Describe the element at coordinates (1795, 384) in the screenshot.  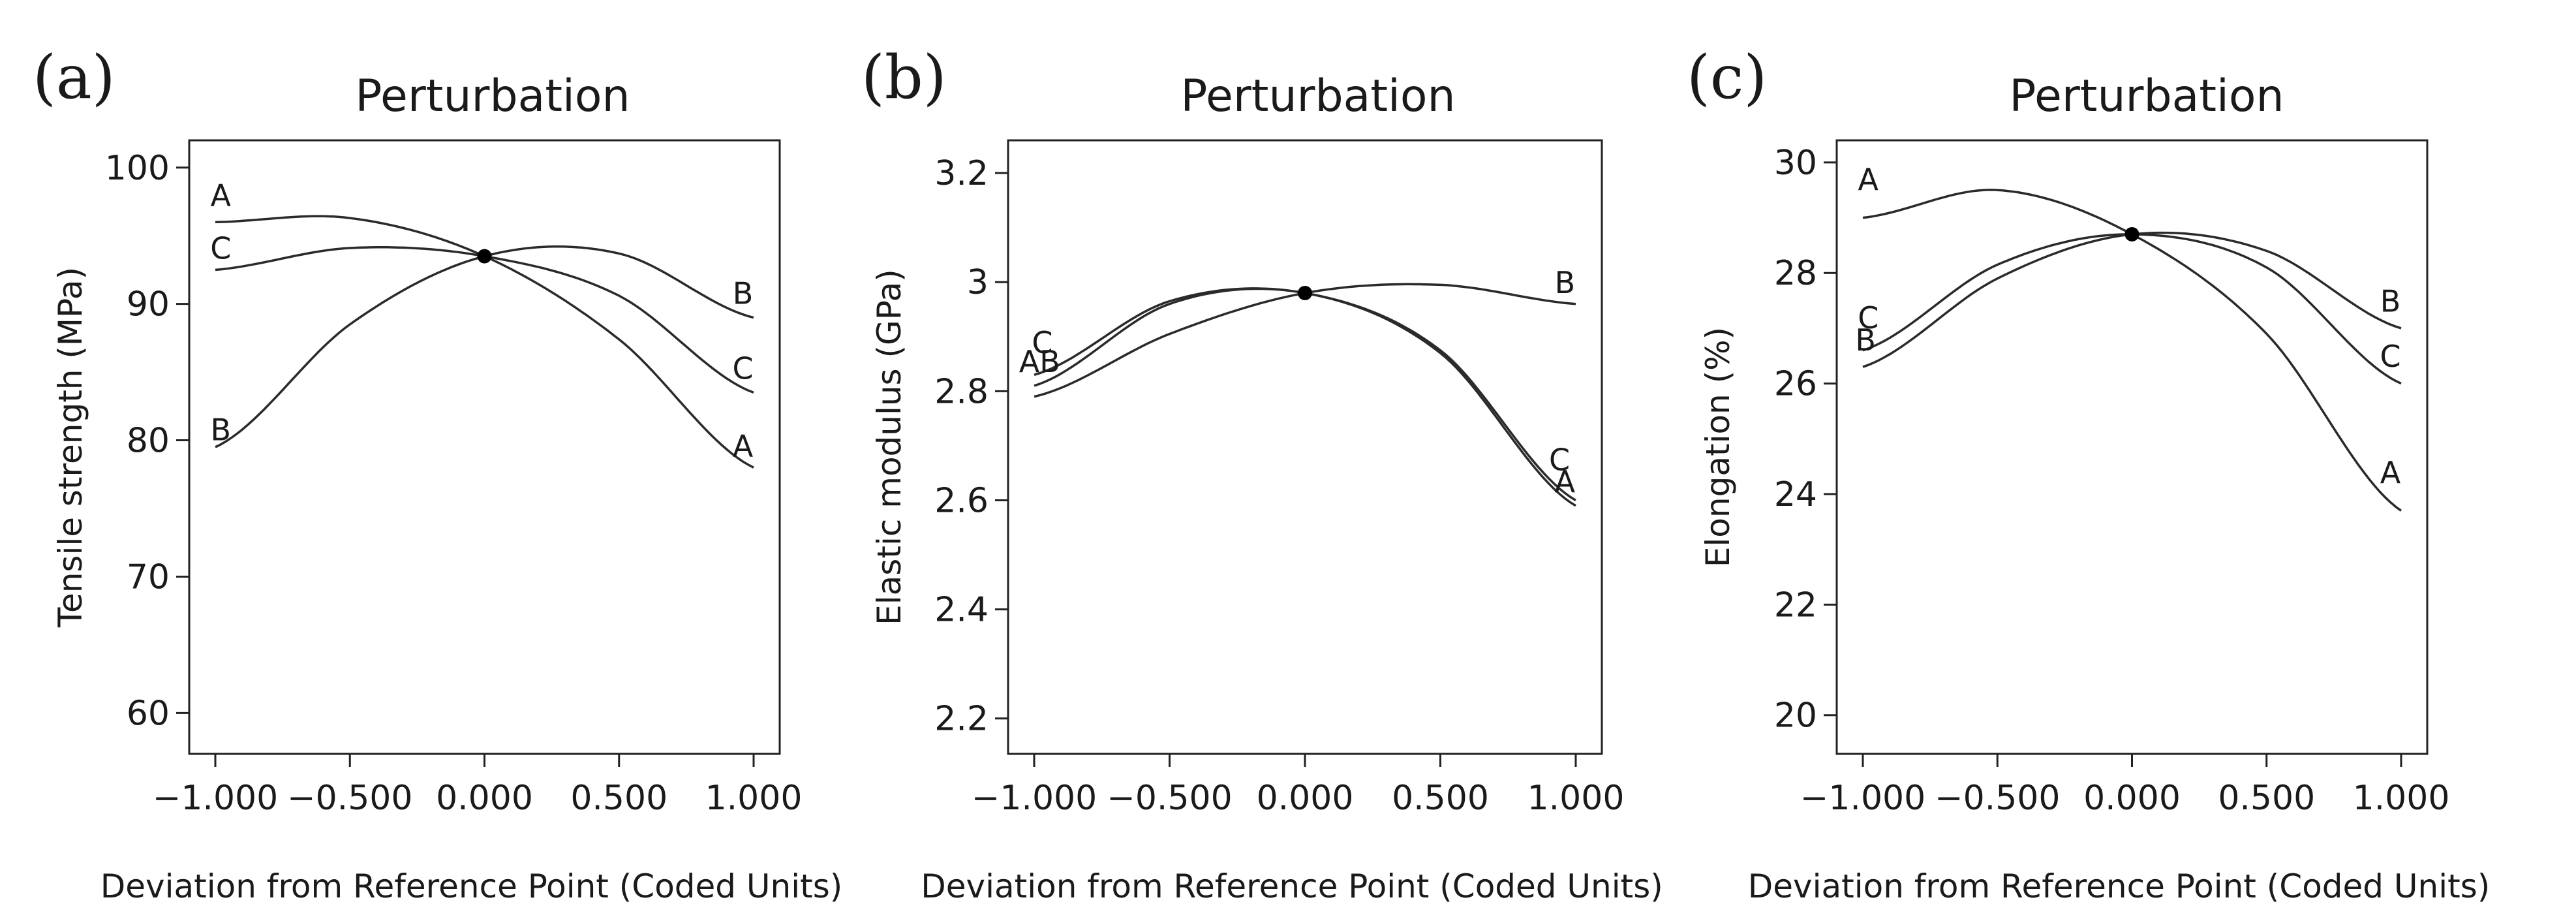
I see `y-tick-label: 26` at that location.